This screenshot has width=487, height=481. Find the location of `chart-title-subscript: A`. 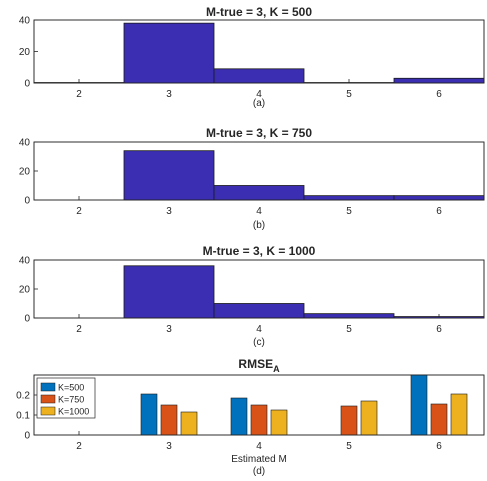

chart-title-subscript: A is located at coordinates (276, 369).